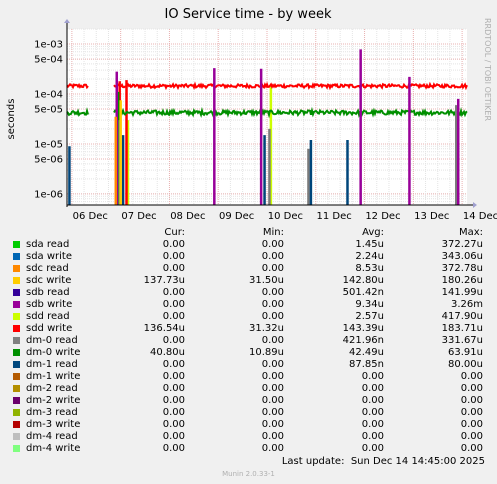 The height and width of the screenshot is (484, 497). I want to click on legend-row: dm-2 write 0.00 0.00 0.00 0.00, so click(248, 401).